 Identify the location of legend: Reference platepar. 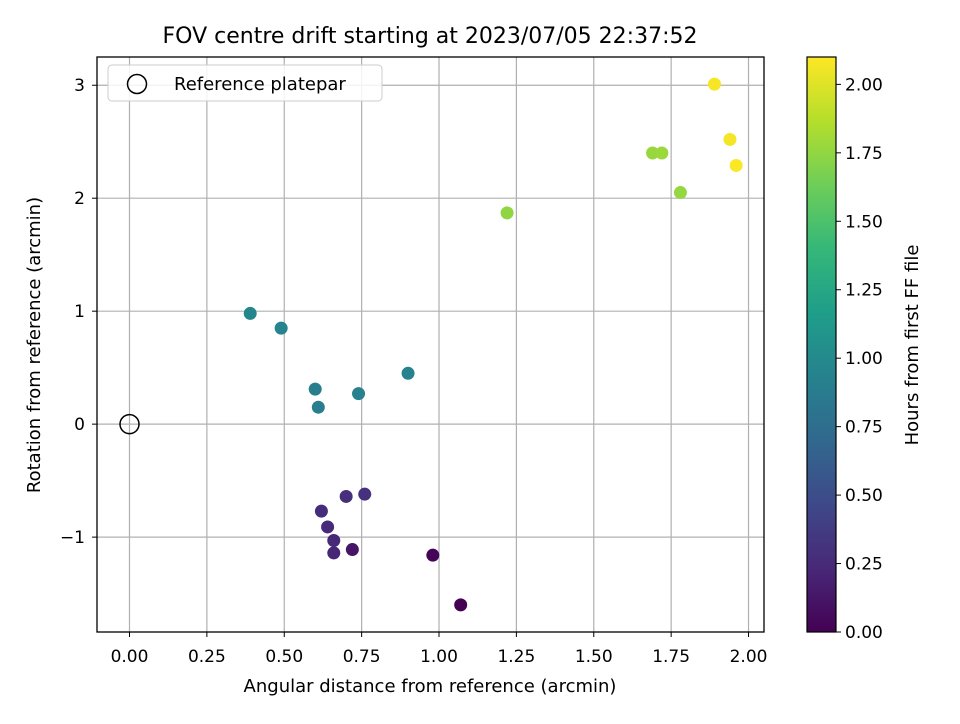
(245, 83).